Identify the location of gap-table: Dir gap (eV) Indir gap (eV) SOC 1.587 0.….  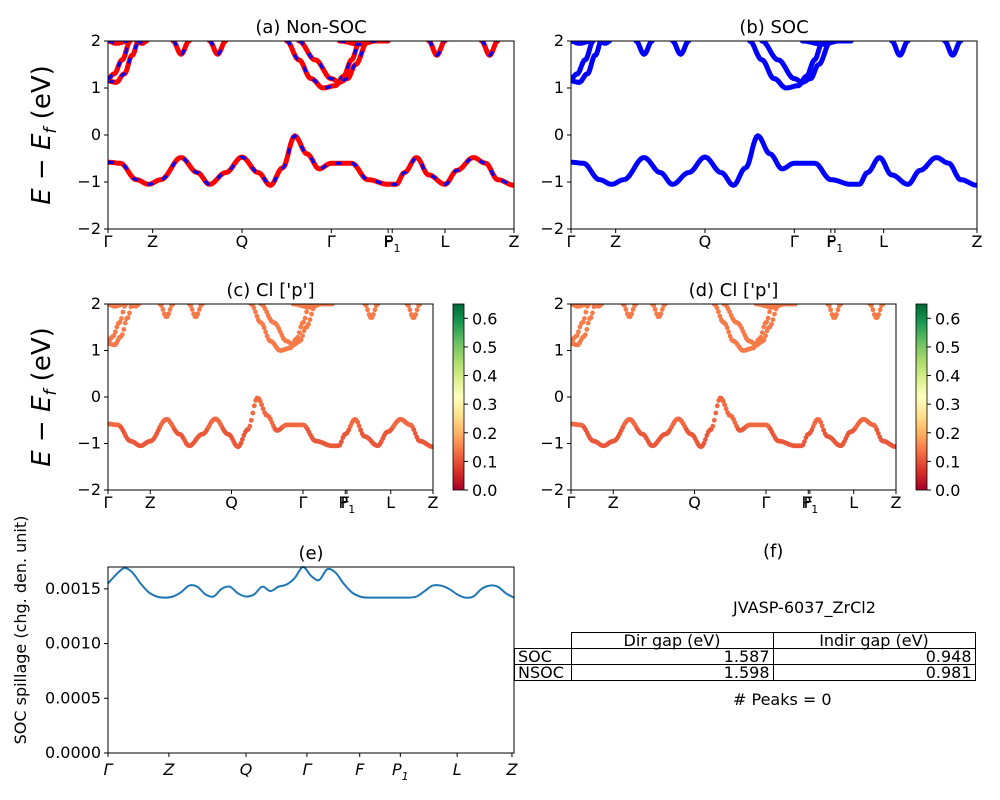
(745, 656).